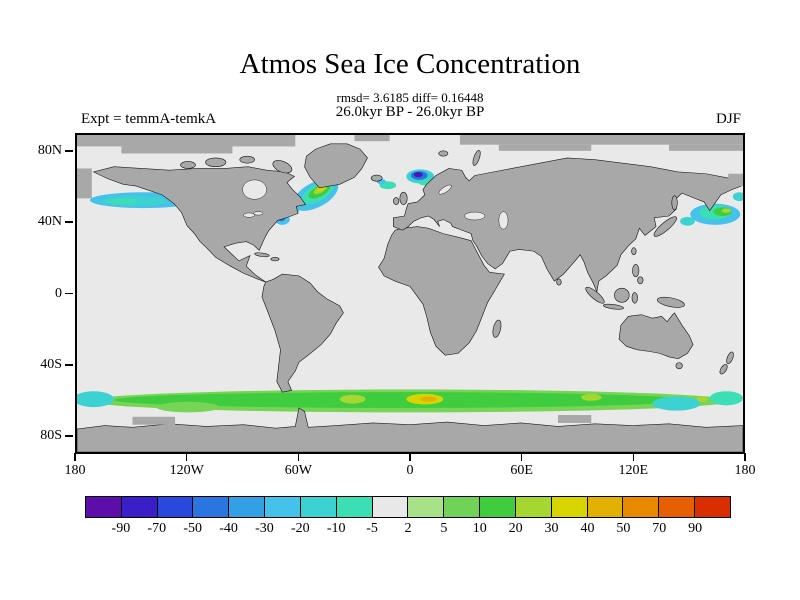 This screenshot has width=800, height=600. Describe the element at coordinates (656, 335) in the screenshot. I see `continent-australia` at that location.